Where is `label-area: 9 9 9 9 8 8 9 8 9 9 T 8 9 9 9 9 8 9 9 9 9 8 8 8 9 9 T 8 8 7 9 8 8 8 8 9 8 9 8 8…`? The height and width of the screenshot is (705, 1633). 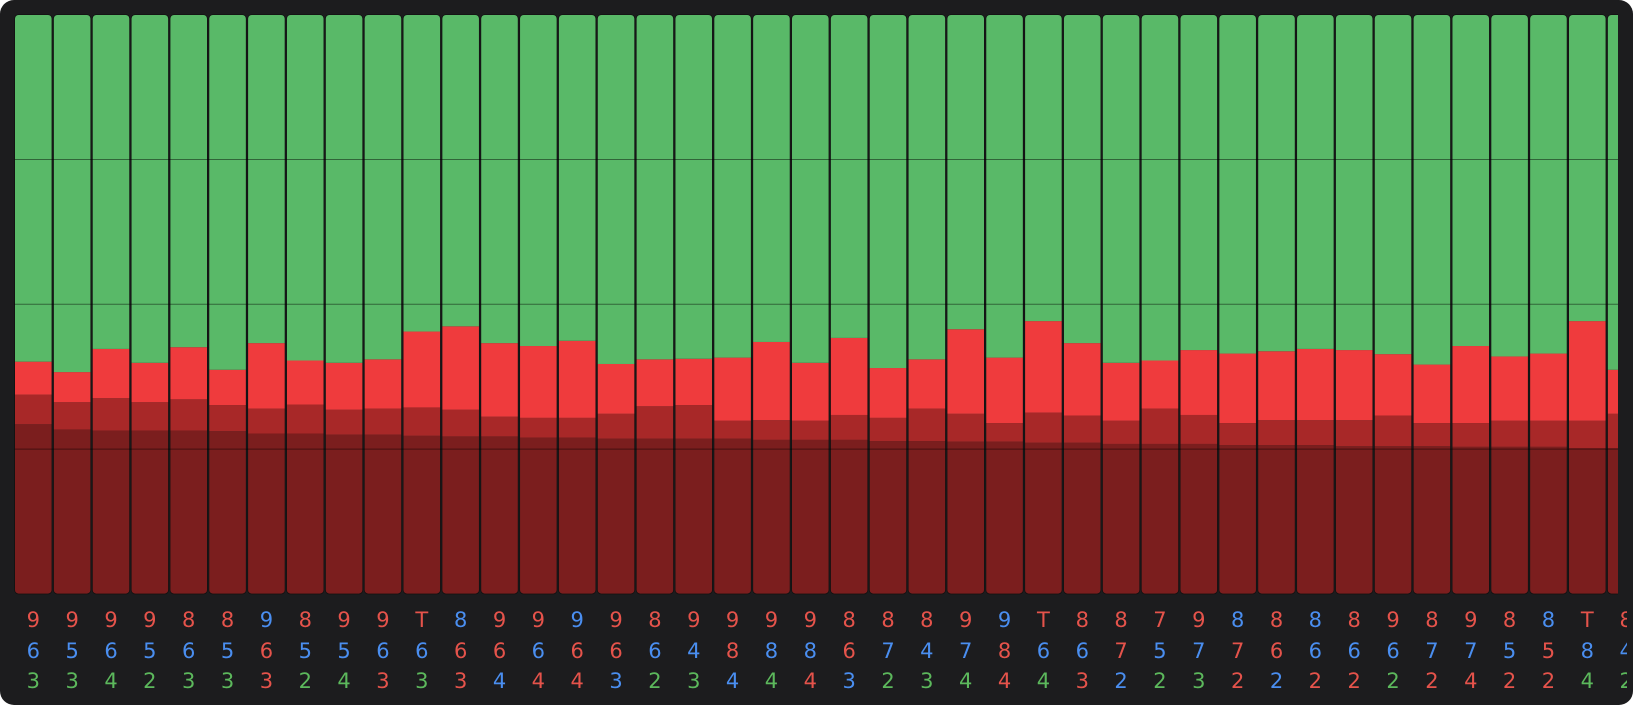
label-area: 9 9 9 9 8 8 9 8 9 9 T 8 9 9 9 9 8 9 9 9 9 8 8 8 9 9 T 8 8 7 9 8 8 8 8 9 8 9 8 8… is located at coordinates (827, 650).